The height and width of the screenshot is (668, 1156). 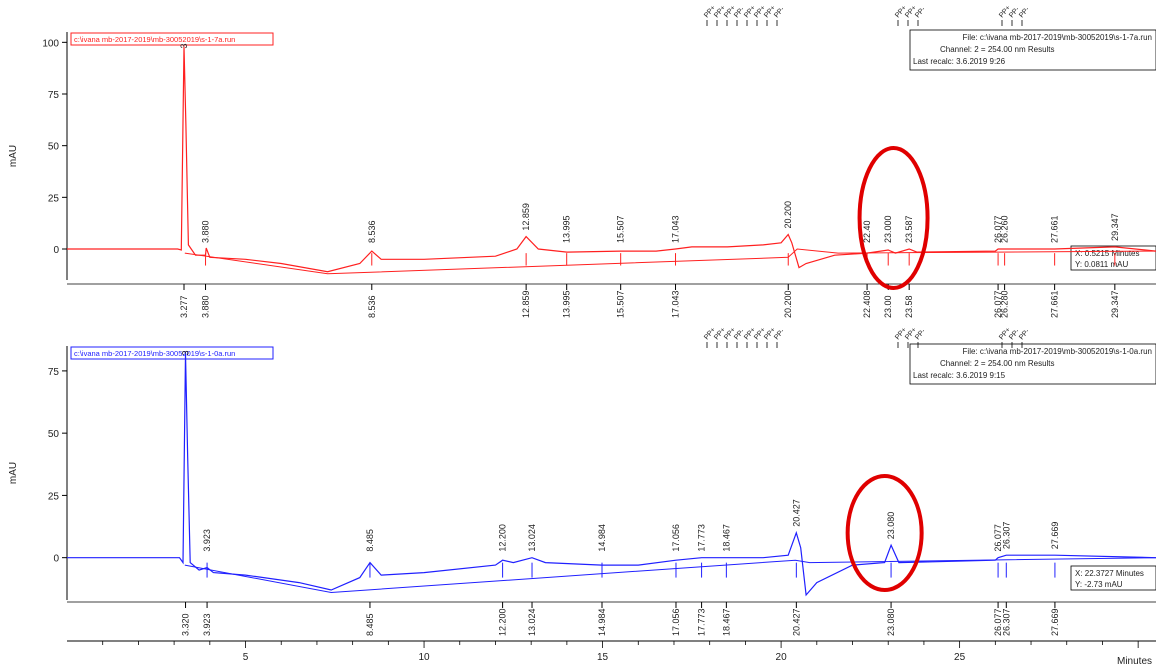 I want to click on x-tick-label: 5, so click(x=246, y=657).